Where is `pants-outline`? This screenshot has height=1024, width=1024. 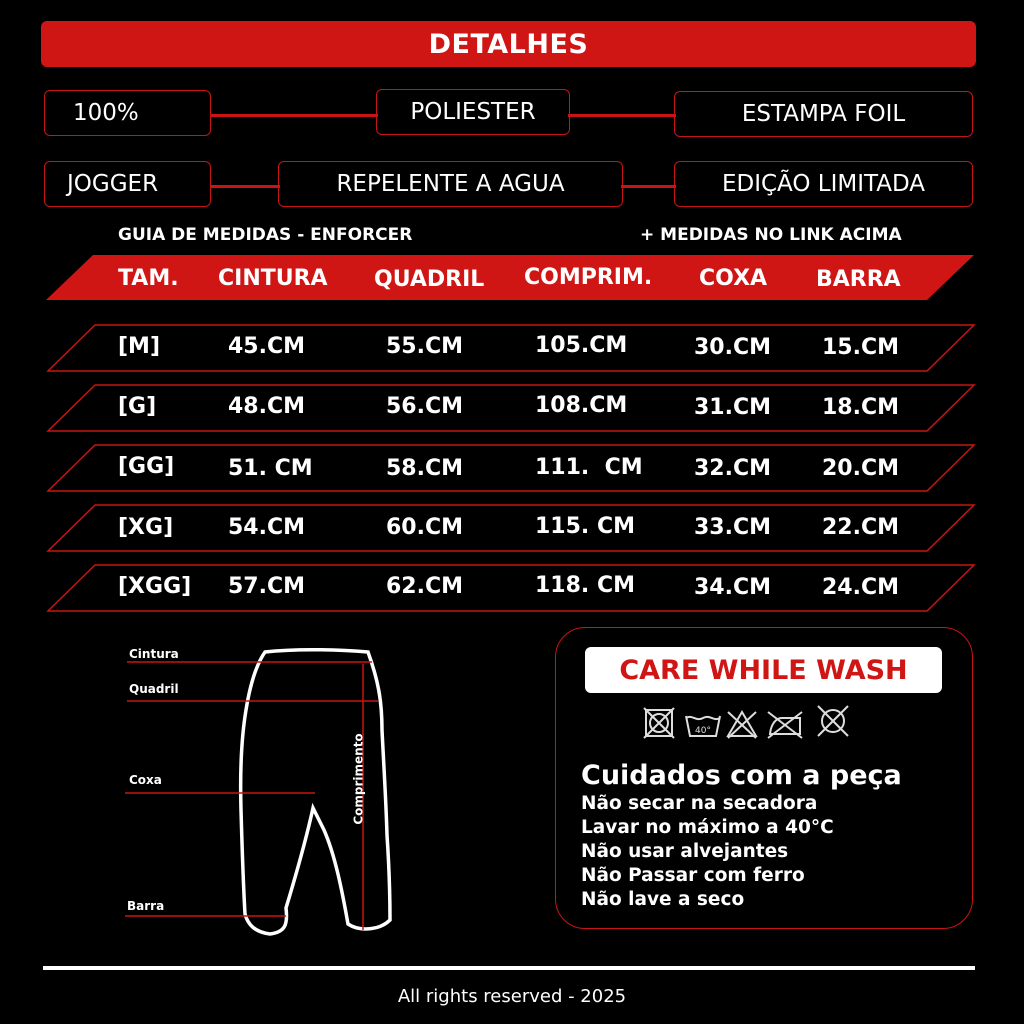
pants-outline is located at coordinates (315, 791).